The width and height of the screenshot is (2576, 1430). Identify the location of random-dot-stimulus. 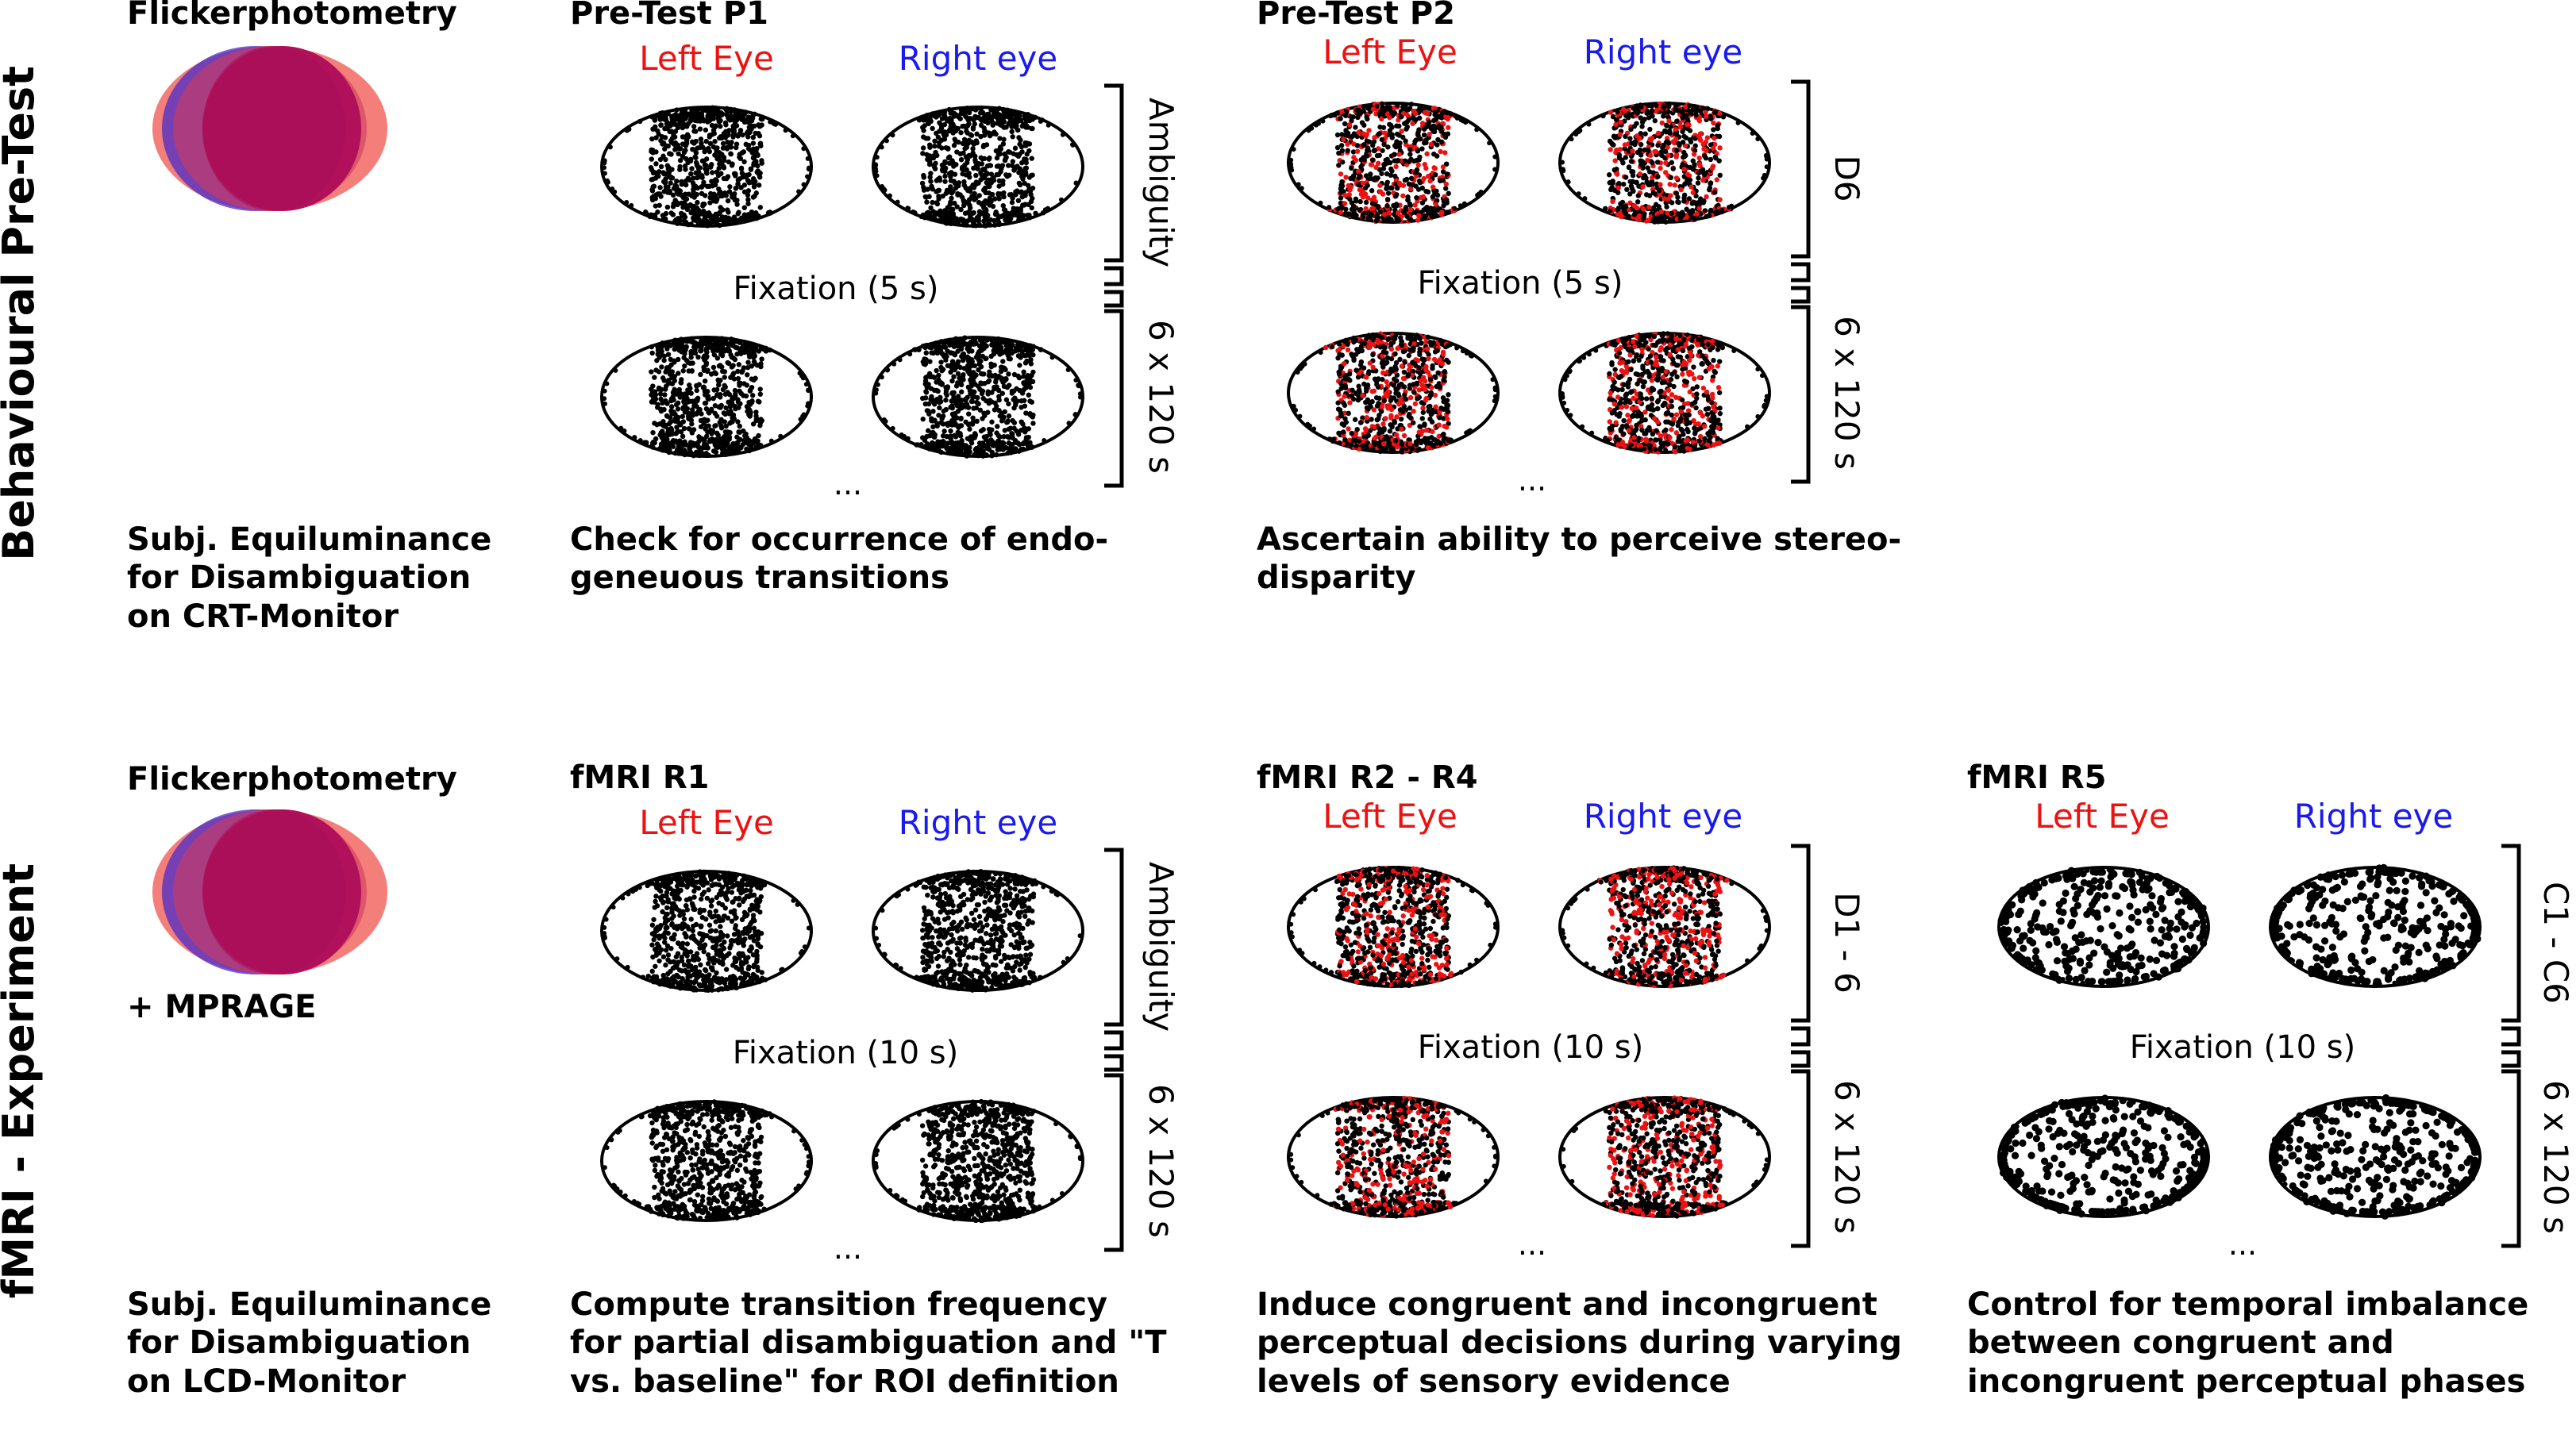
(978, 167).